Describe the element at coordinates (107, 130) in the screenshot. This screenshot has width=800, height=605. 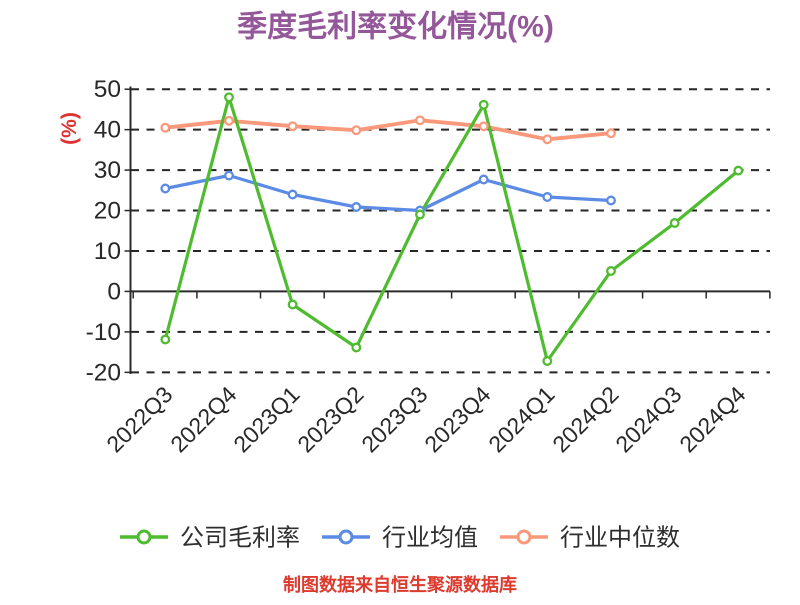
I see `svg-text: 40` at that location.